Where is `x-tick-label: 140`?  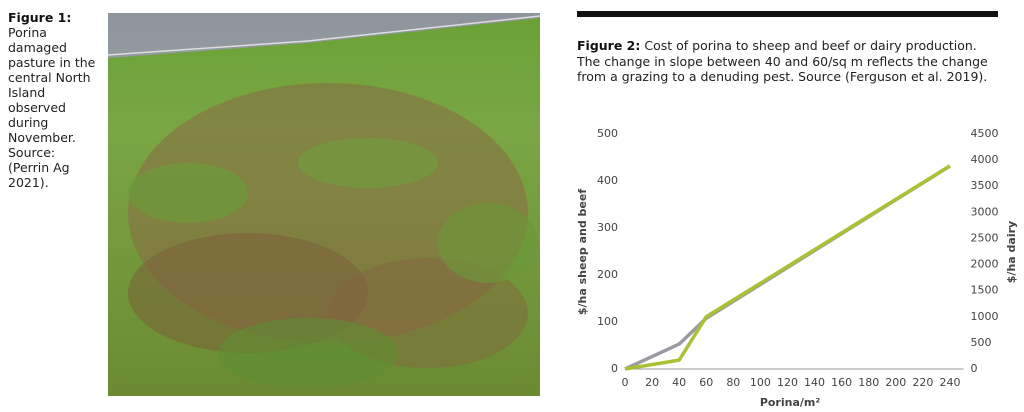 x-tick-label: 140 is located at coordinates (814, 382).